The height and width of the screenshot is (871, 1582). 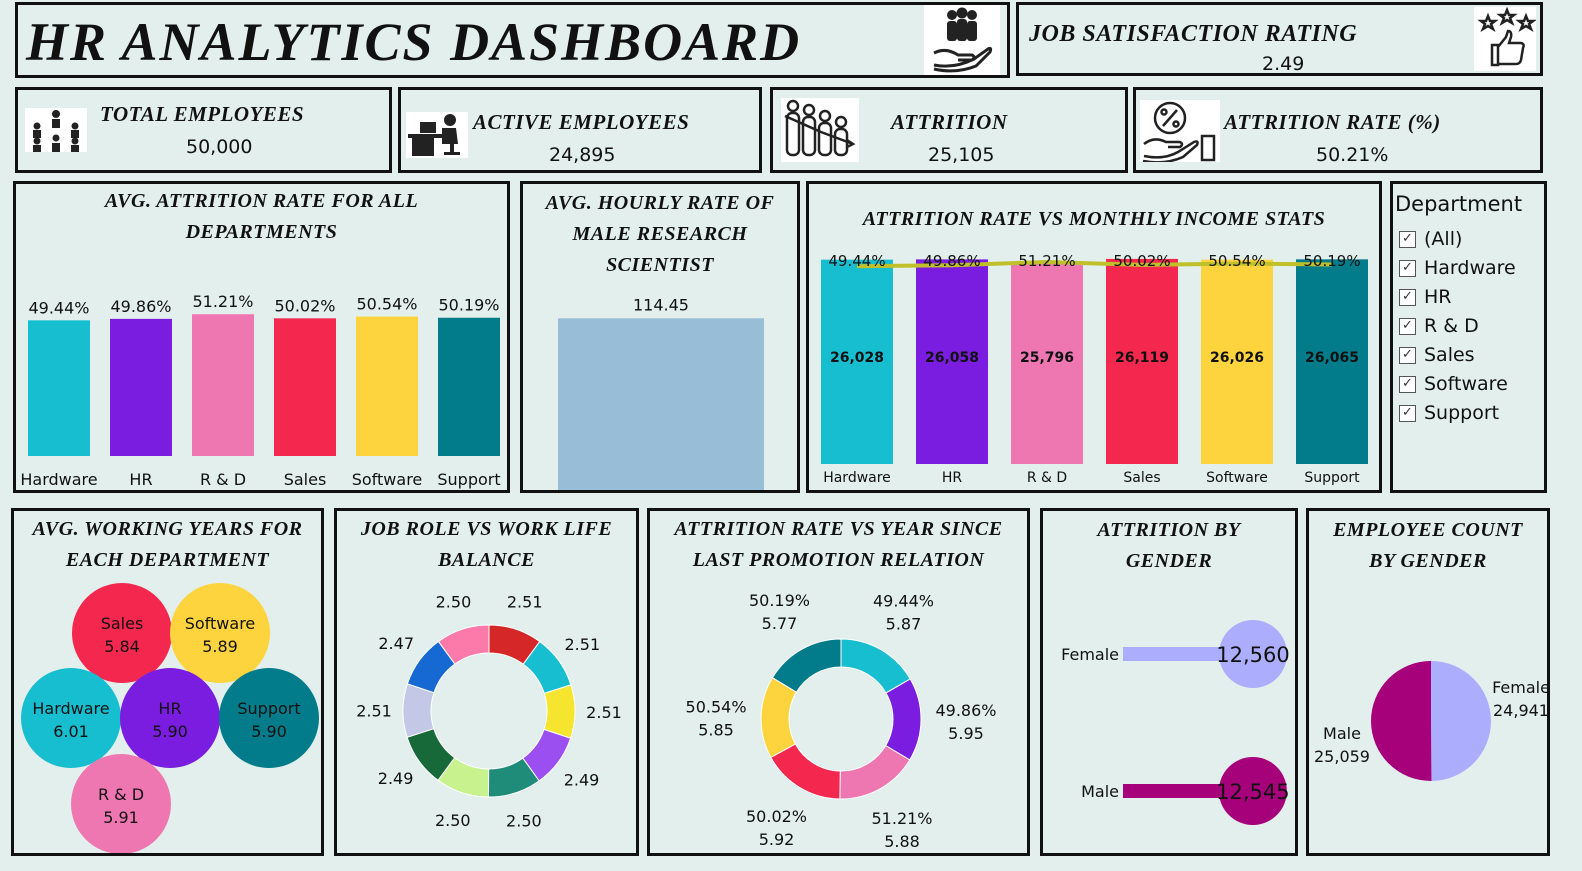 What do you see at coordinates (776, 816) in the screenshot?
I see `slice-rate-label: 50.02%` at bounding box center [776, 816].